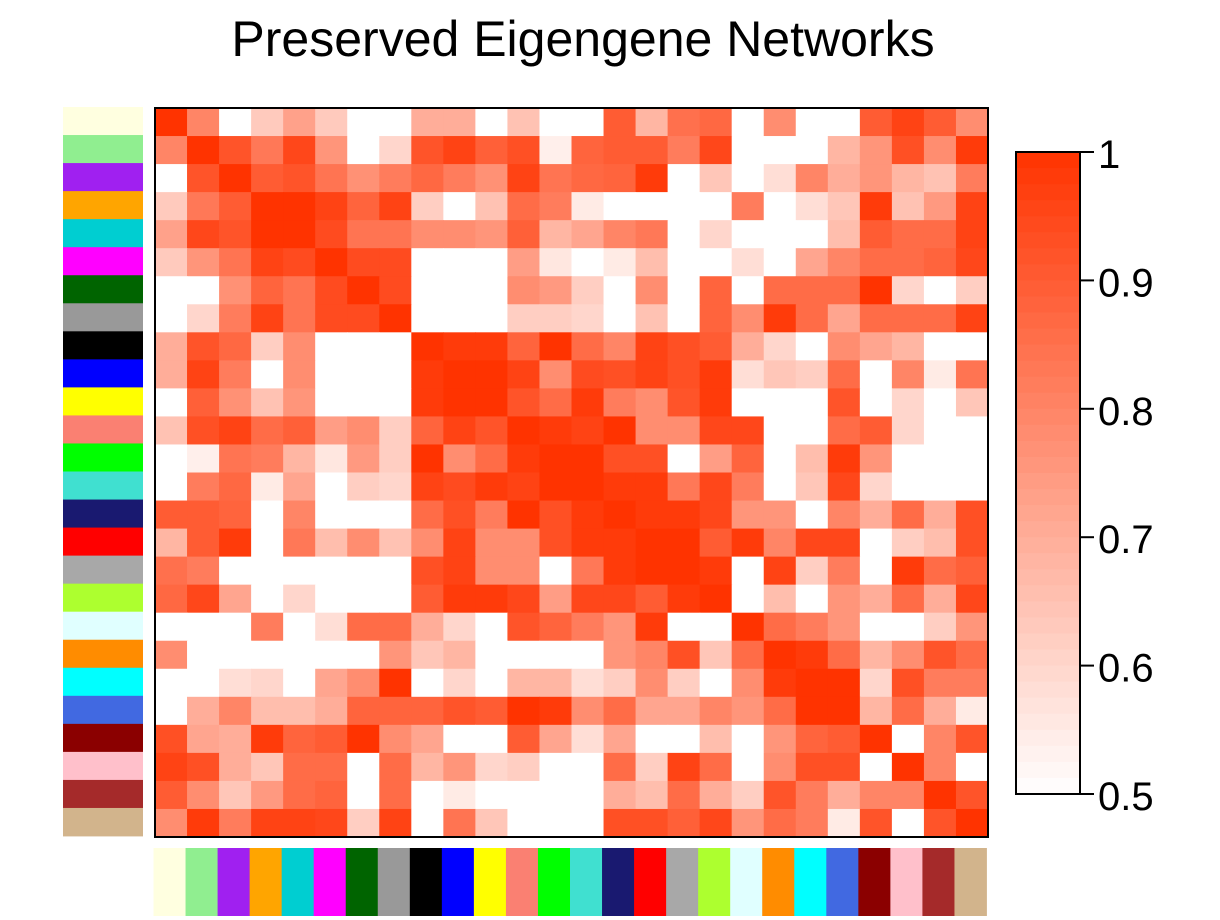  I want to click on legend-tick-label: 0.9, so click(1126, 283).